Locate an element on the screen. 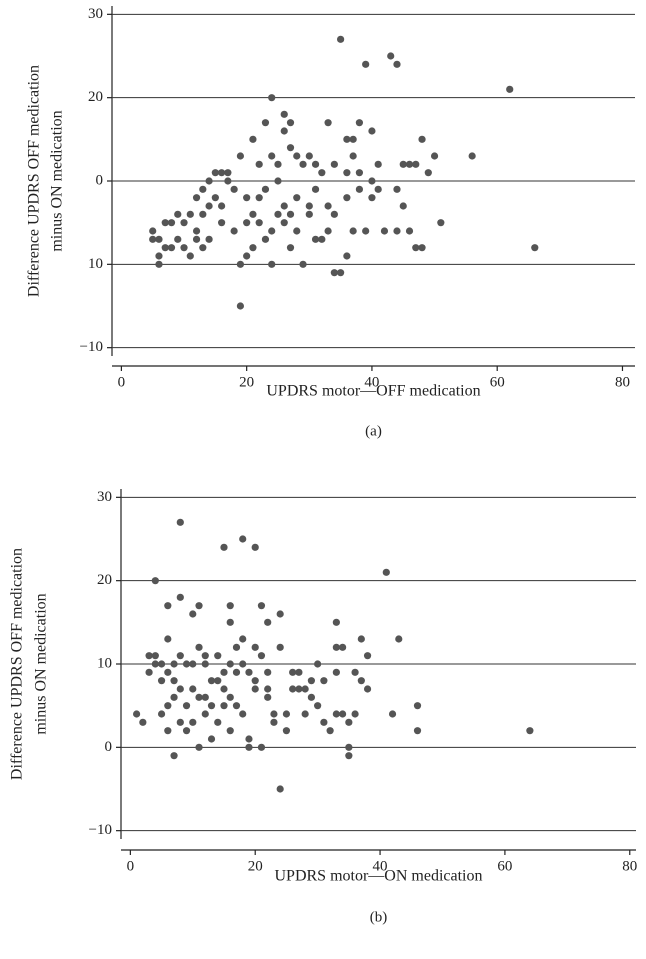 This screenshot has height=959, width=646. y-tick-label: 30 is located at coordinates (104, 497).